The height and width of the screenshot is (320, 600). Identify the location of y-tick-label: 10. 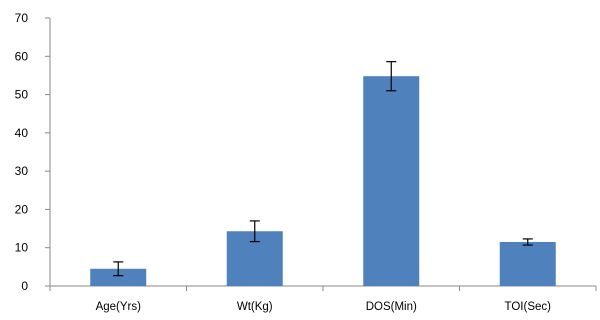
(22, 248).